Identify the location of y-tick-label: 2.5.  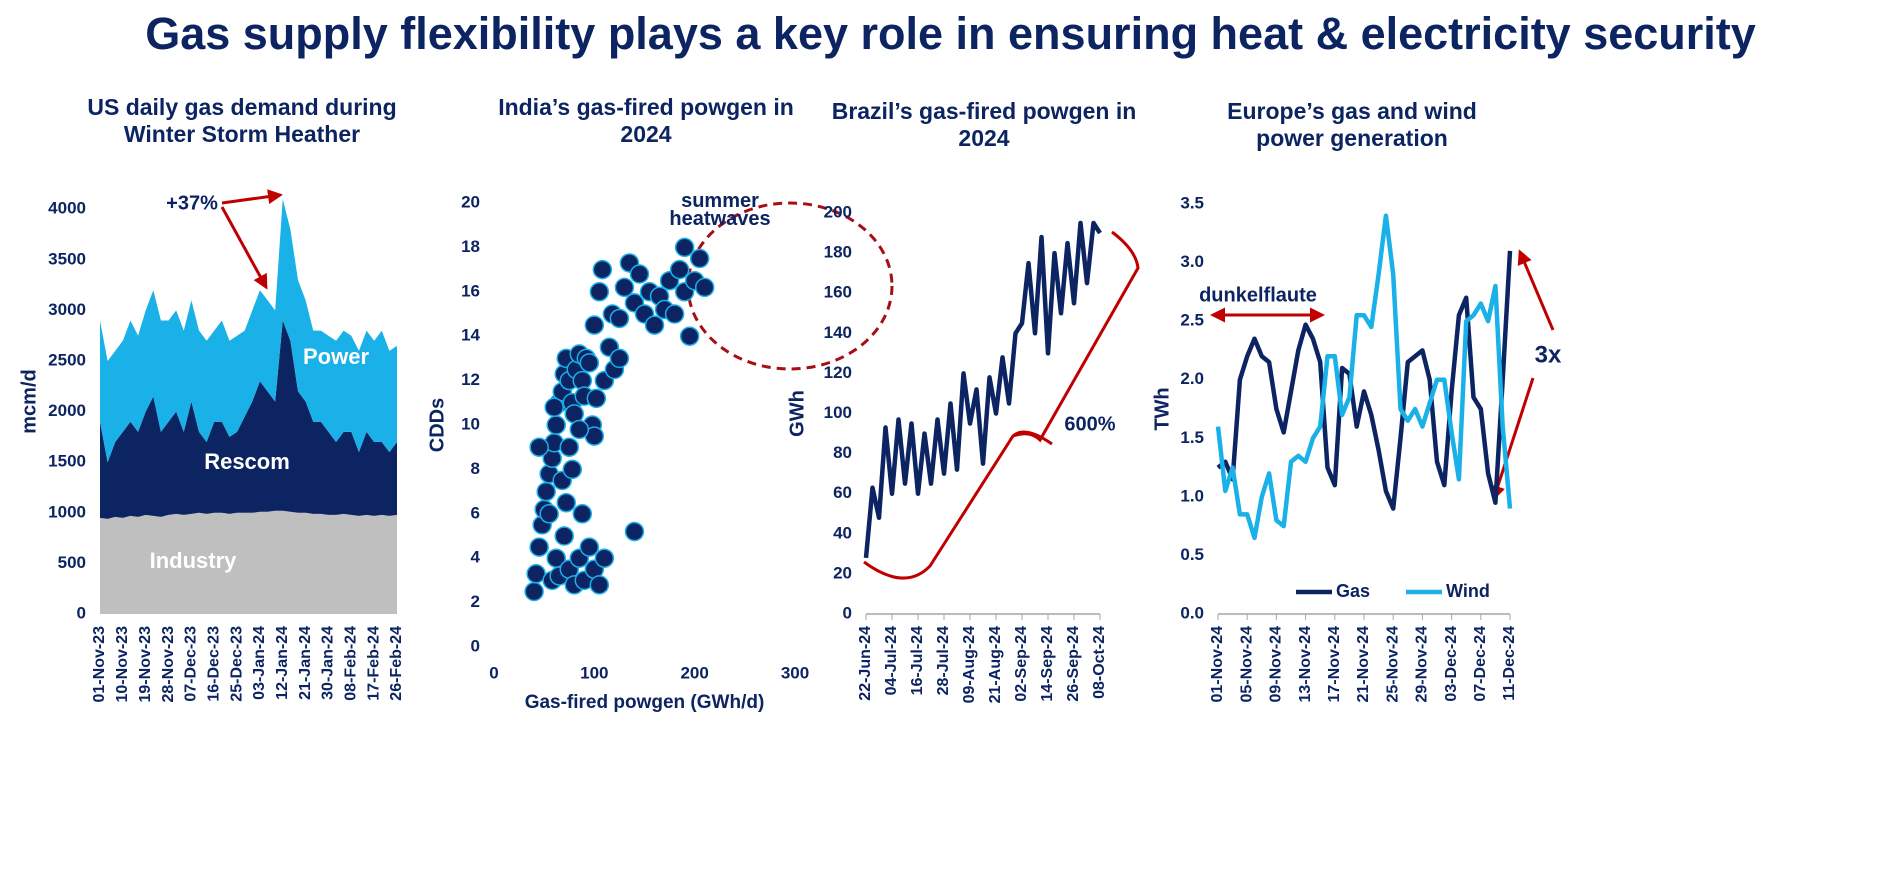
(1192, 320).